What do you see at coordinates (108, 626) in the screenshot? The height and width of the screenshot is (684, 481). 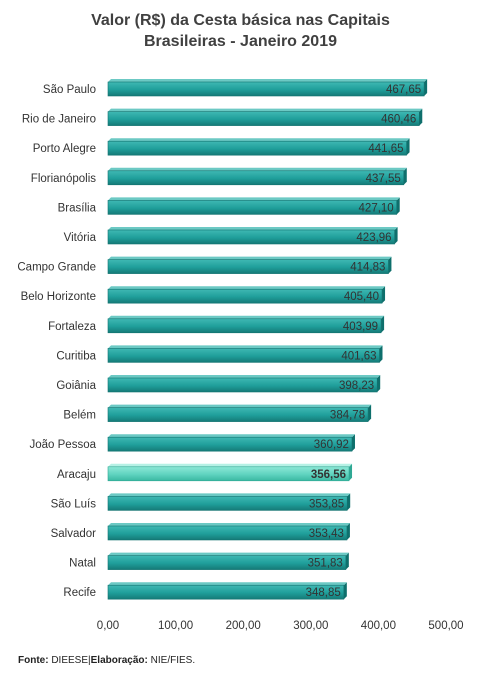 I see `x-tick-label-0: 0,00` at bounding box center [108, 626].